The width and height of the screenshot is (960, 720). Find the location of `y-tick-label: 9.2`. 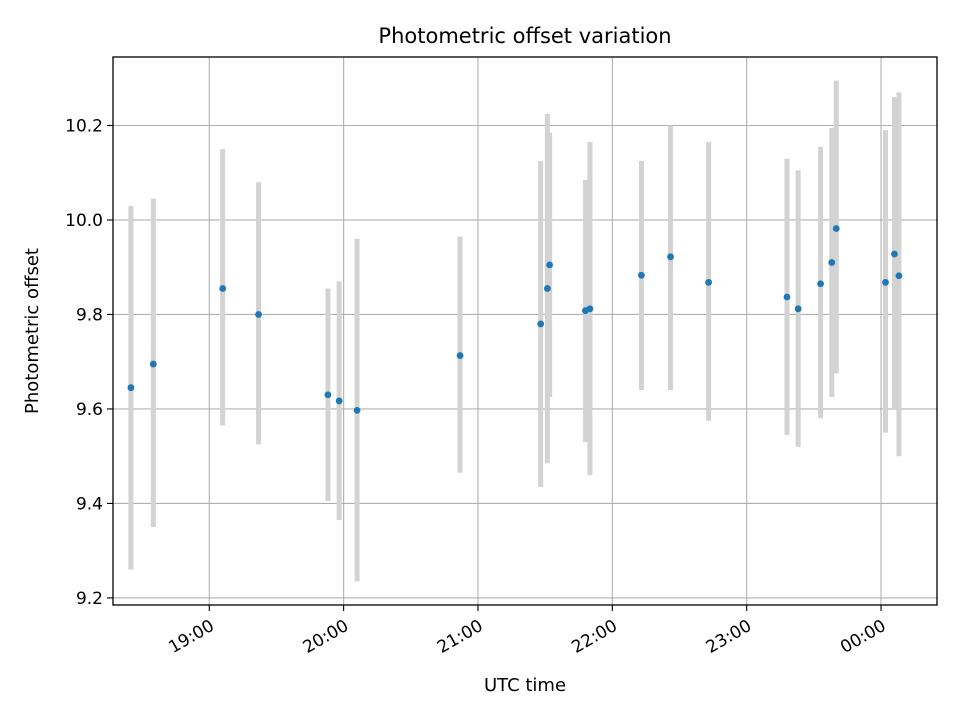

y-tick-label: 9.2 is located at coordinates (89, 599).